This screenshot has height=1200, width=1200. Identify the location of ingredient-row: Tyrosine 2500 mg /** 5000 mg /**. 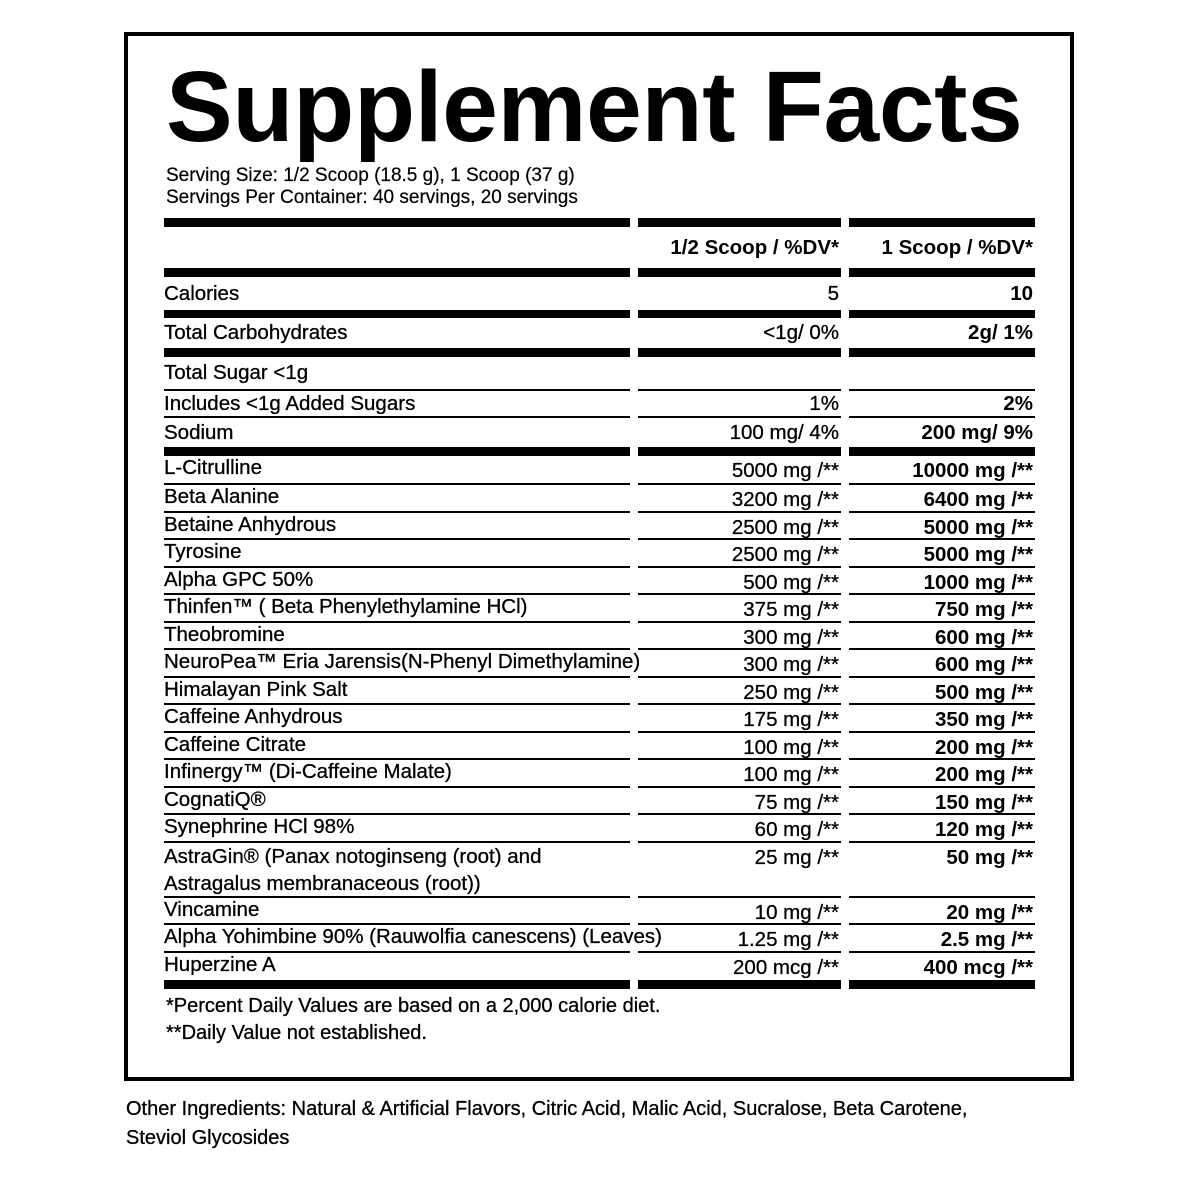
(599, 554).